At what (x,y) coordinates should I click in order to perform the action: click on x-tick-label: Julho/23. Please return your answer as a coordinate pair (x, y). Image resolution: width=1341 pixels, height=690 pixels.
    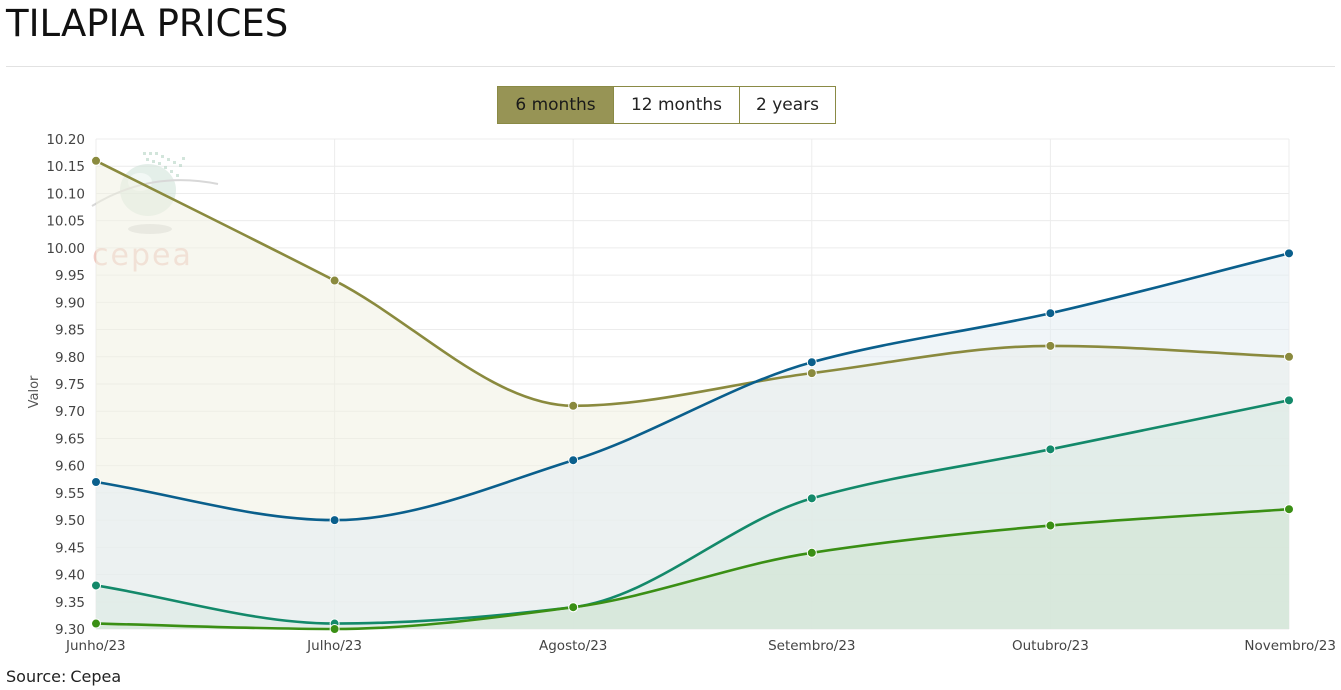
    Looking at the image, I should click on (334, 646).